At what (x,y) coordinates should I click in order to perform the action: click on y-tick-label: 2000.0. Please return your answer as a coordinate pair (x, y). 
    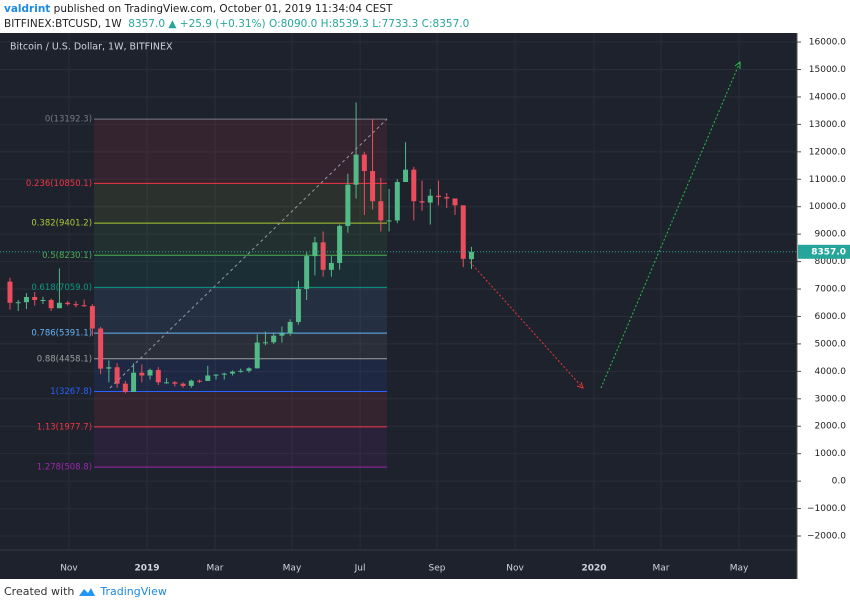
    Looking at the image, I should click on (831, 427).